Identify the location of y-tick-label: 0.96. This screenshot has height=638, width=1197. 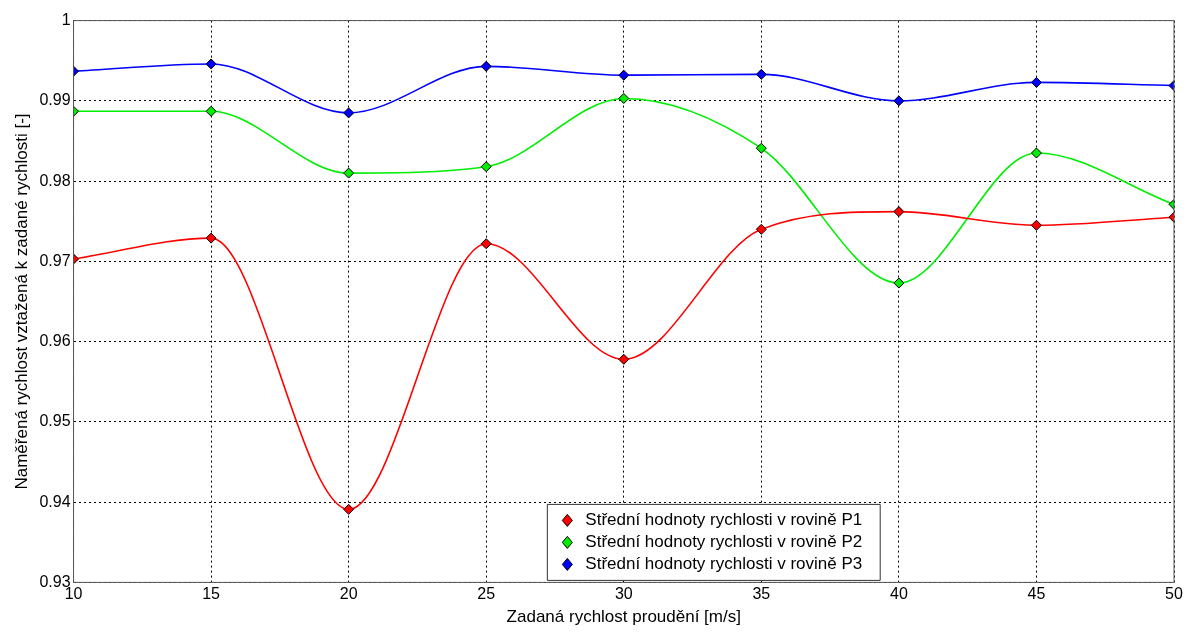
(55, 341).